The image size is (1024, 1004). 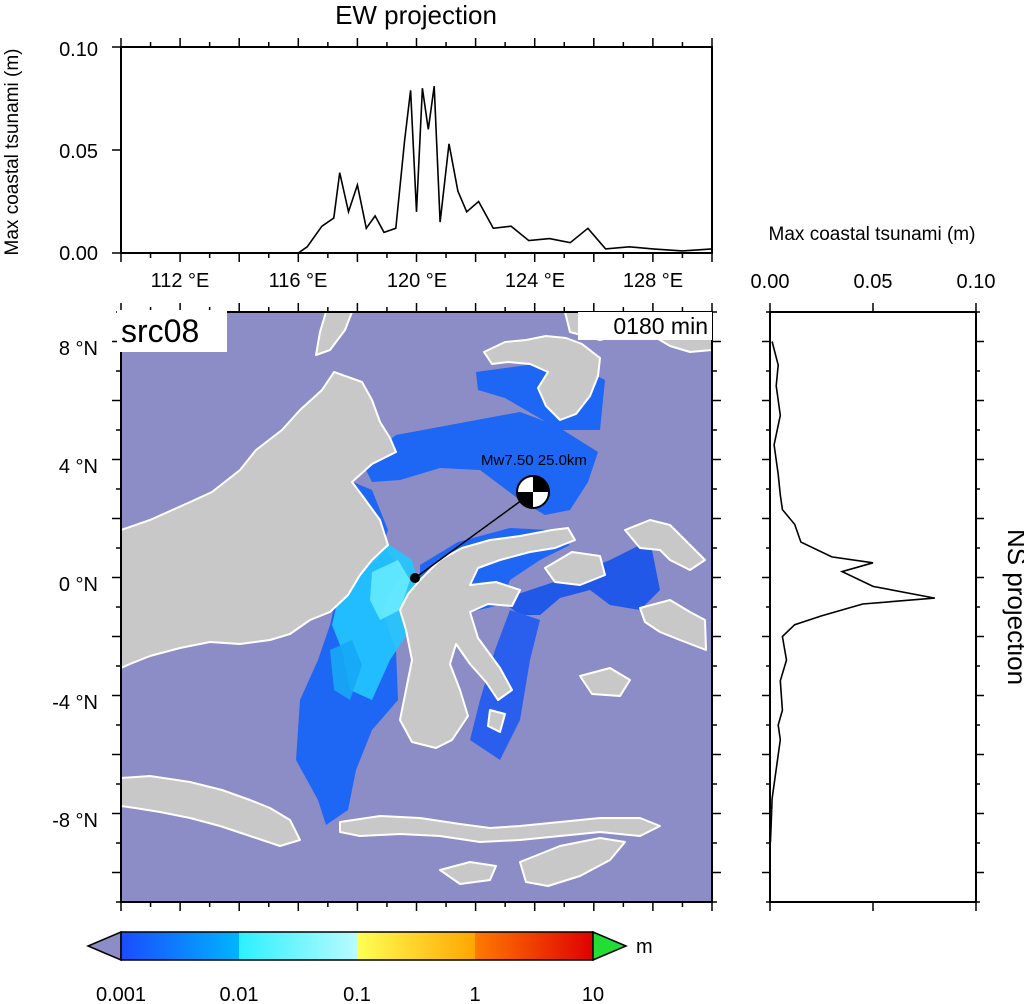 What do you see at coordinates (653, 281) in the screenshot?
I see `ew-xtick-label: 128 °E` at bounding box center [653, 281].